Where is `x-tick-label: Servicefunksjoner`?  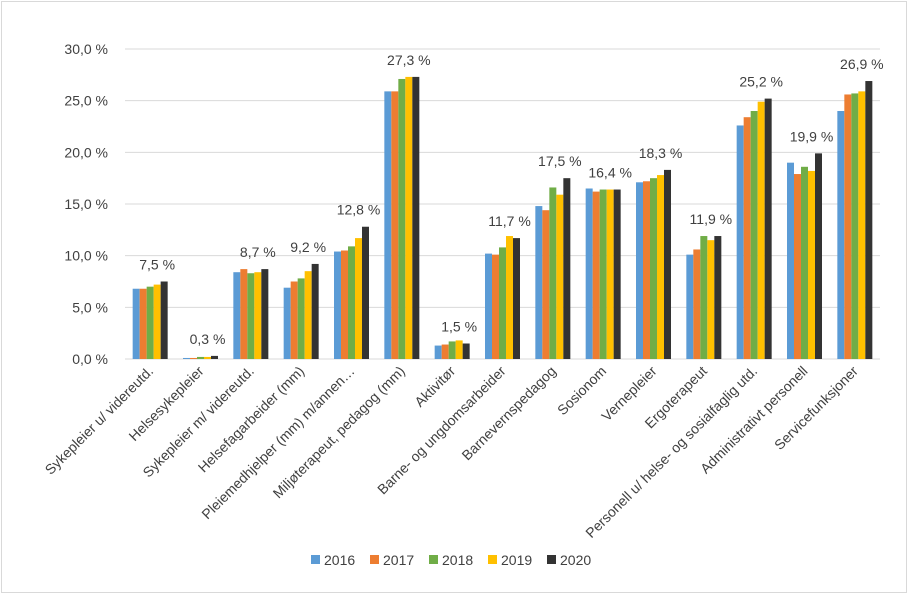
x-tick-label: Servicefunksjoner is located at coordinates (816, 408).